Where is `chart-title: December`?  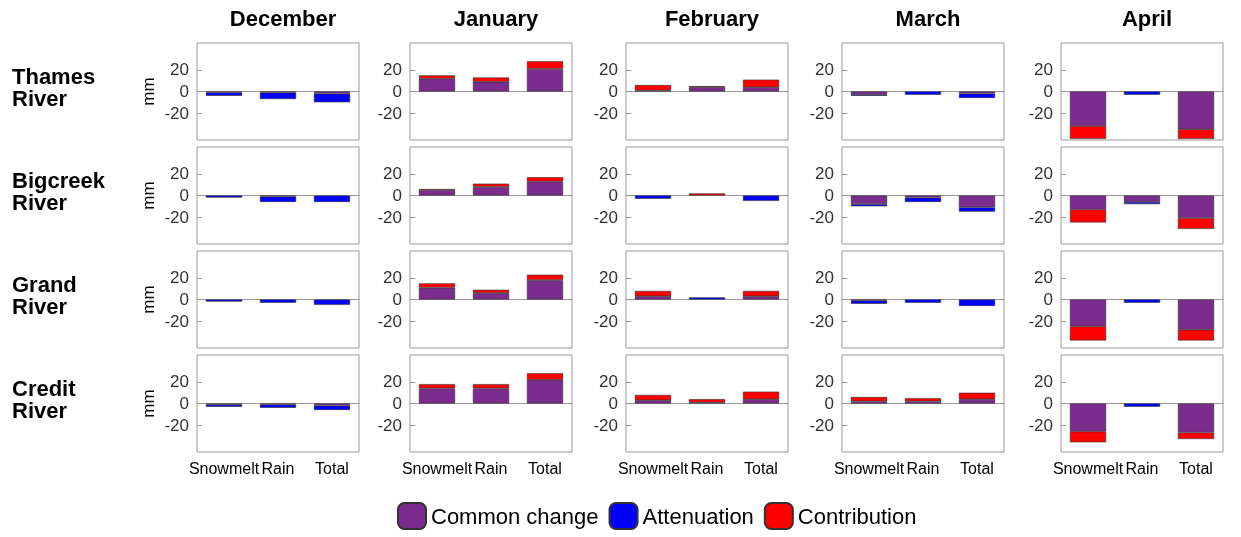
chart-title: December is located at coordinates (283, 18).